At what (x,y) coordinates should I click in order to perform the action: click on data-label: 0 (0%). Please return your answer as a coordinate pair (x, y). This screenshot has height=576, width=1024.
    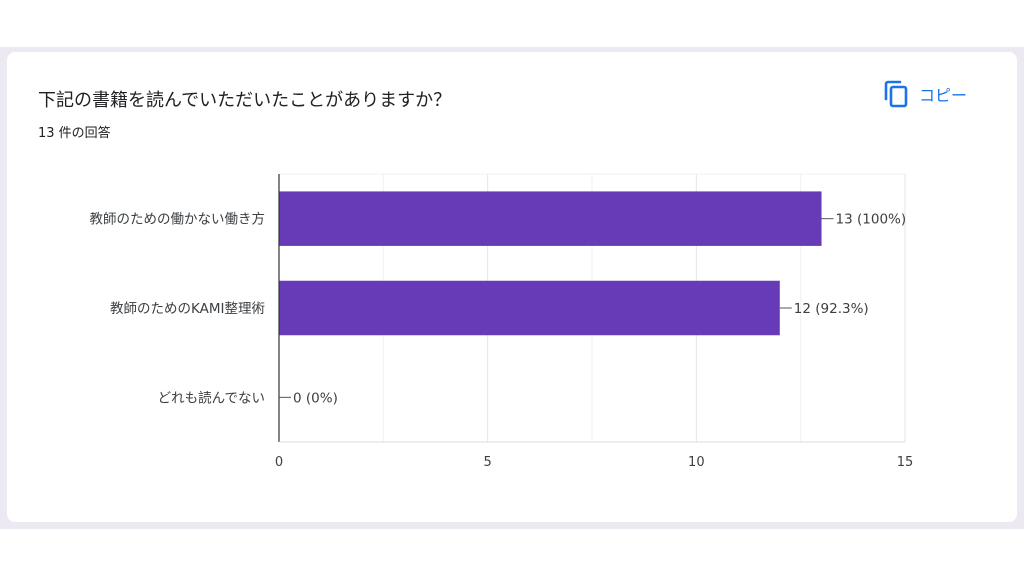
    Looking at the image, I should click on (315, 398).